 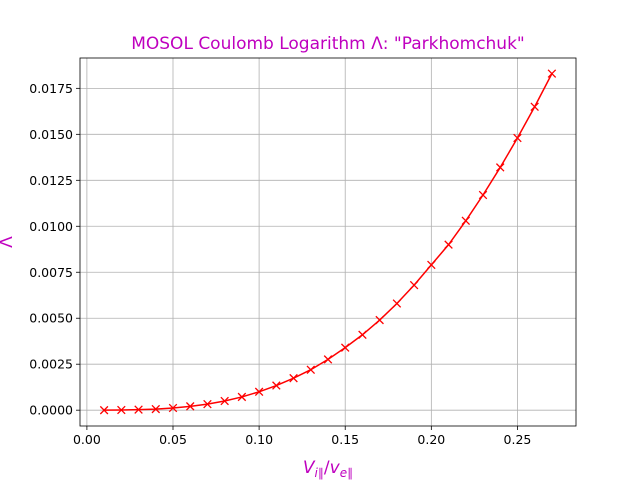 What do you see at coordinates (518, 439) in the screenshot?
I see `x-tick-label: 0.25` at bounding box center [518, 439].